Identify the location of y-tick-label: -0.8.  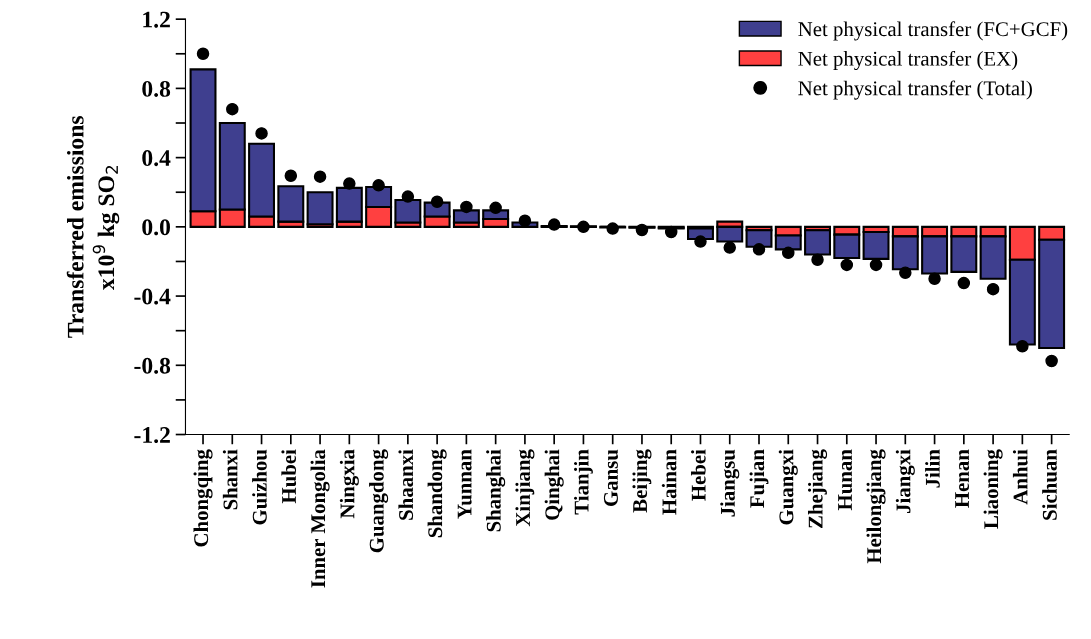
(152, 365).